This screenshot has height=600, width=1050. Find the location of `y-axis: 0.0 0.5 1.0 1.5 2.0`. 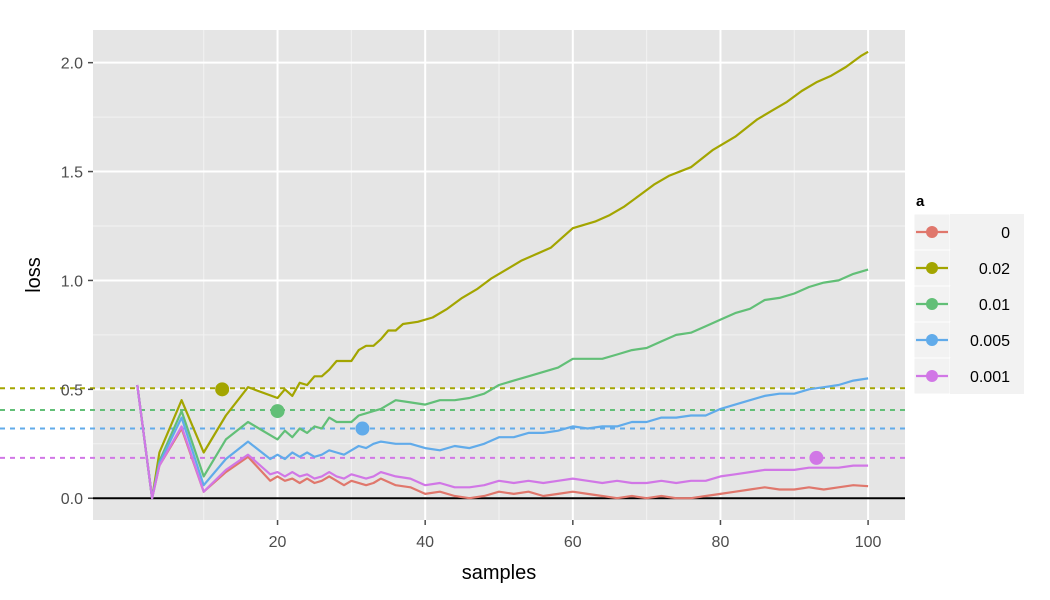

y-axis: 0.0 0.5 1.0 1.5 2.0 is located at coordinates (77, 282).